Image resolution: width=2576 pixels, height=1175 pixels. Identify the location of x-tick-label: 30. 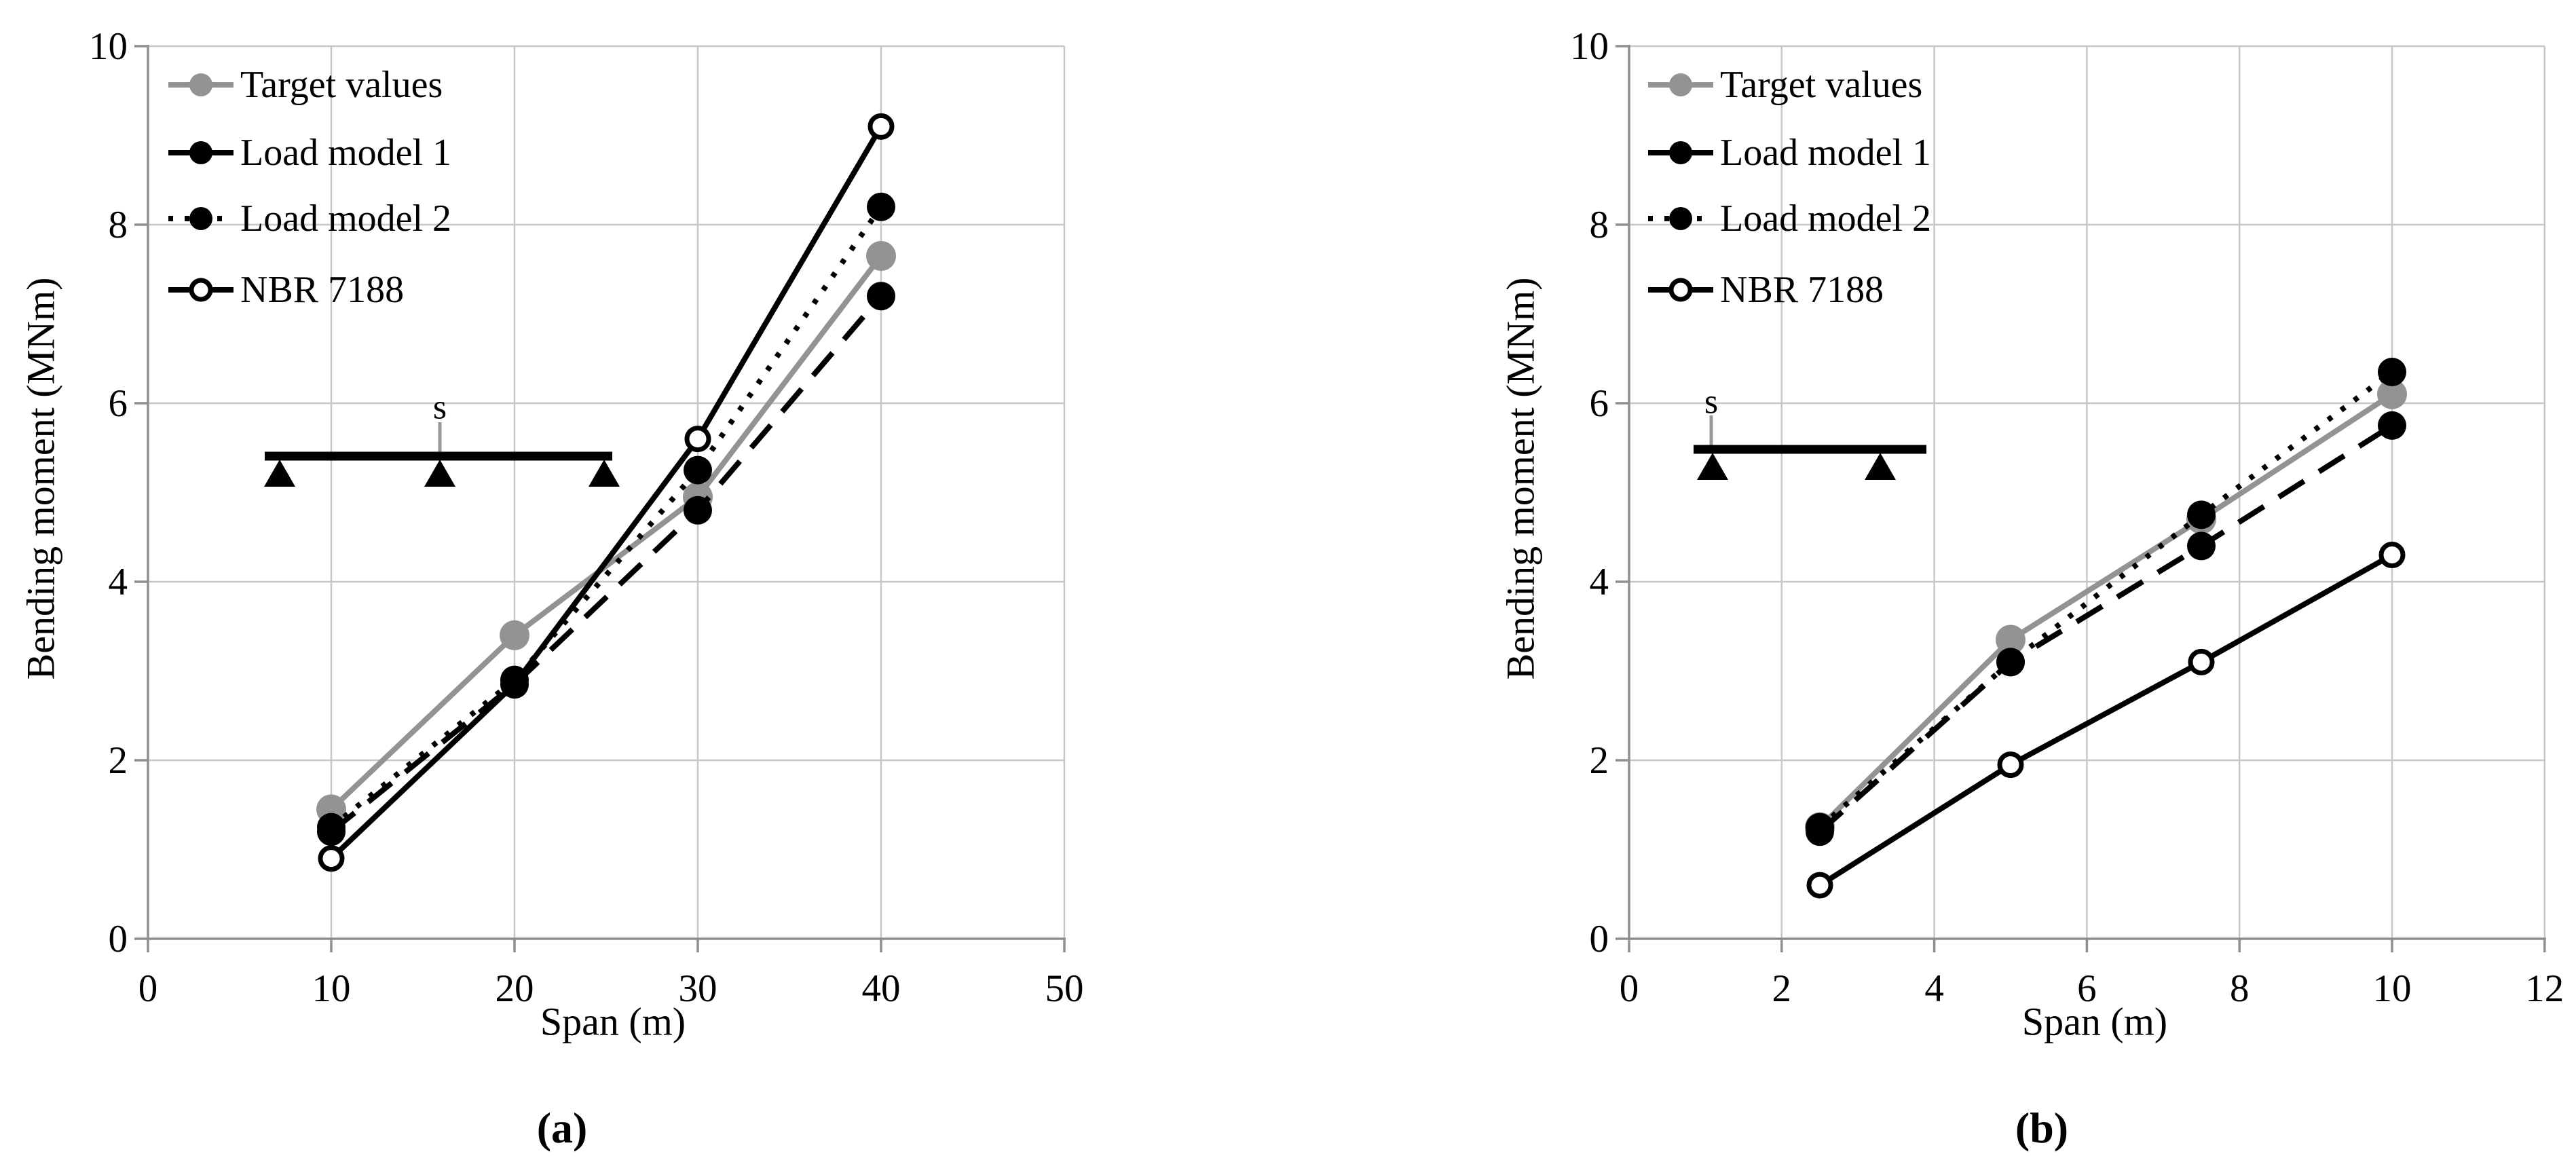
(698, 988).